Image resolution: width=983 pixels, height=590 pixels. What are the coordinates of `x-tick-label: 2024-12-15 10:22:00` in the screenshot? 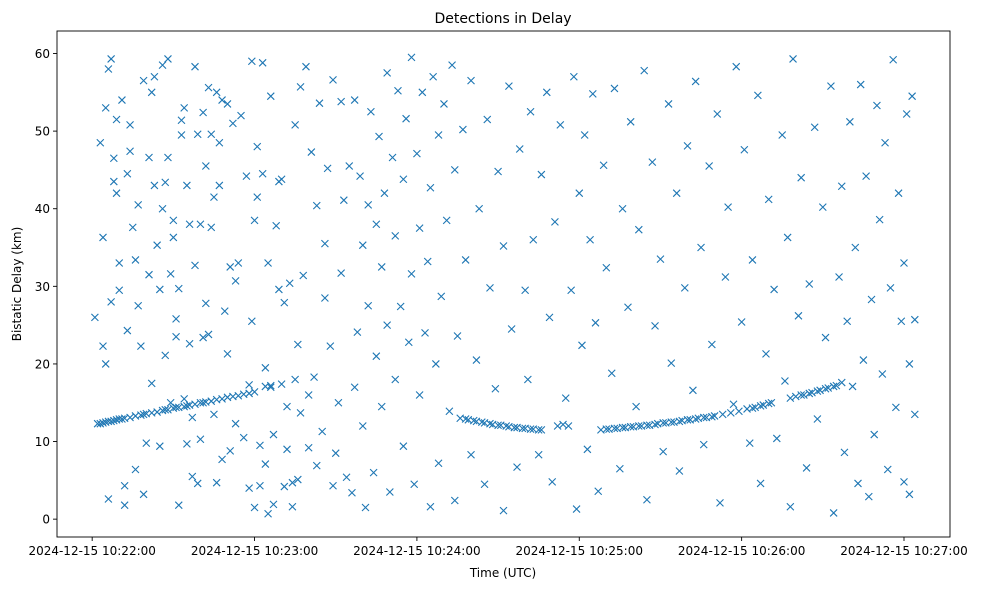 It's located at (91, 551).